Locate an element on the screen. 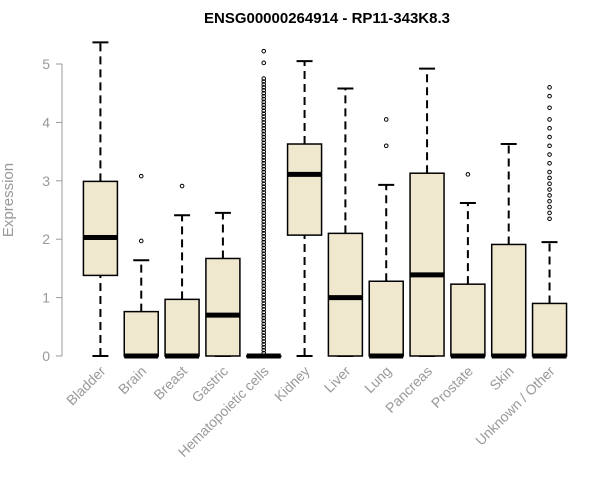 The width and height of the screenshot is (600, 500). x-tick-label: Breast is located at coordinates (170, 383).